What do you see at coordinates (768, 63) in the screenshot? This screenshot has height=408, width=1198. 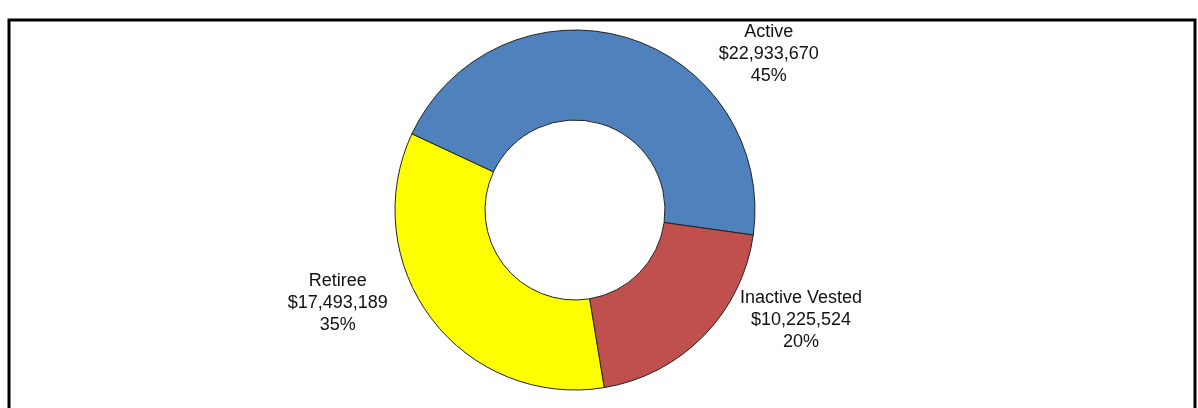 I see `data-label: $22,933,670 45%` at bounding box center [768, 63].